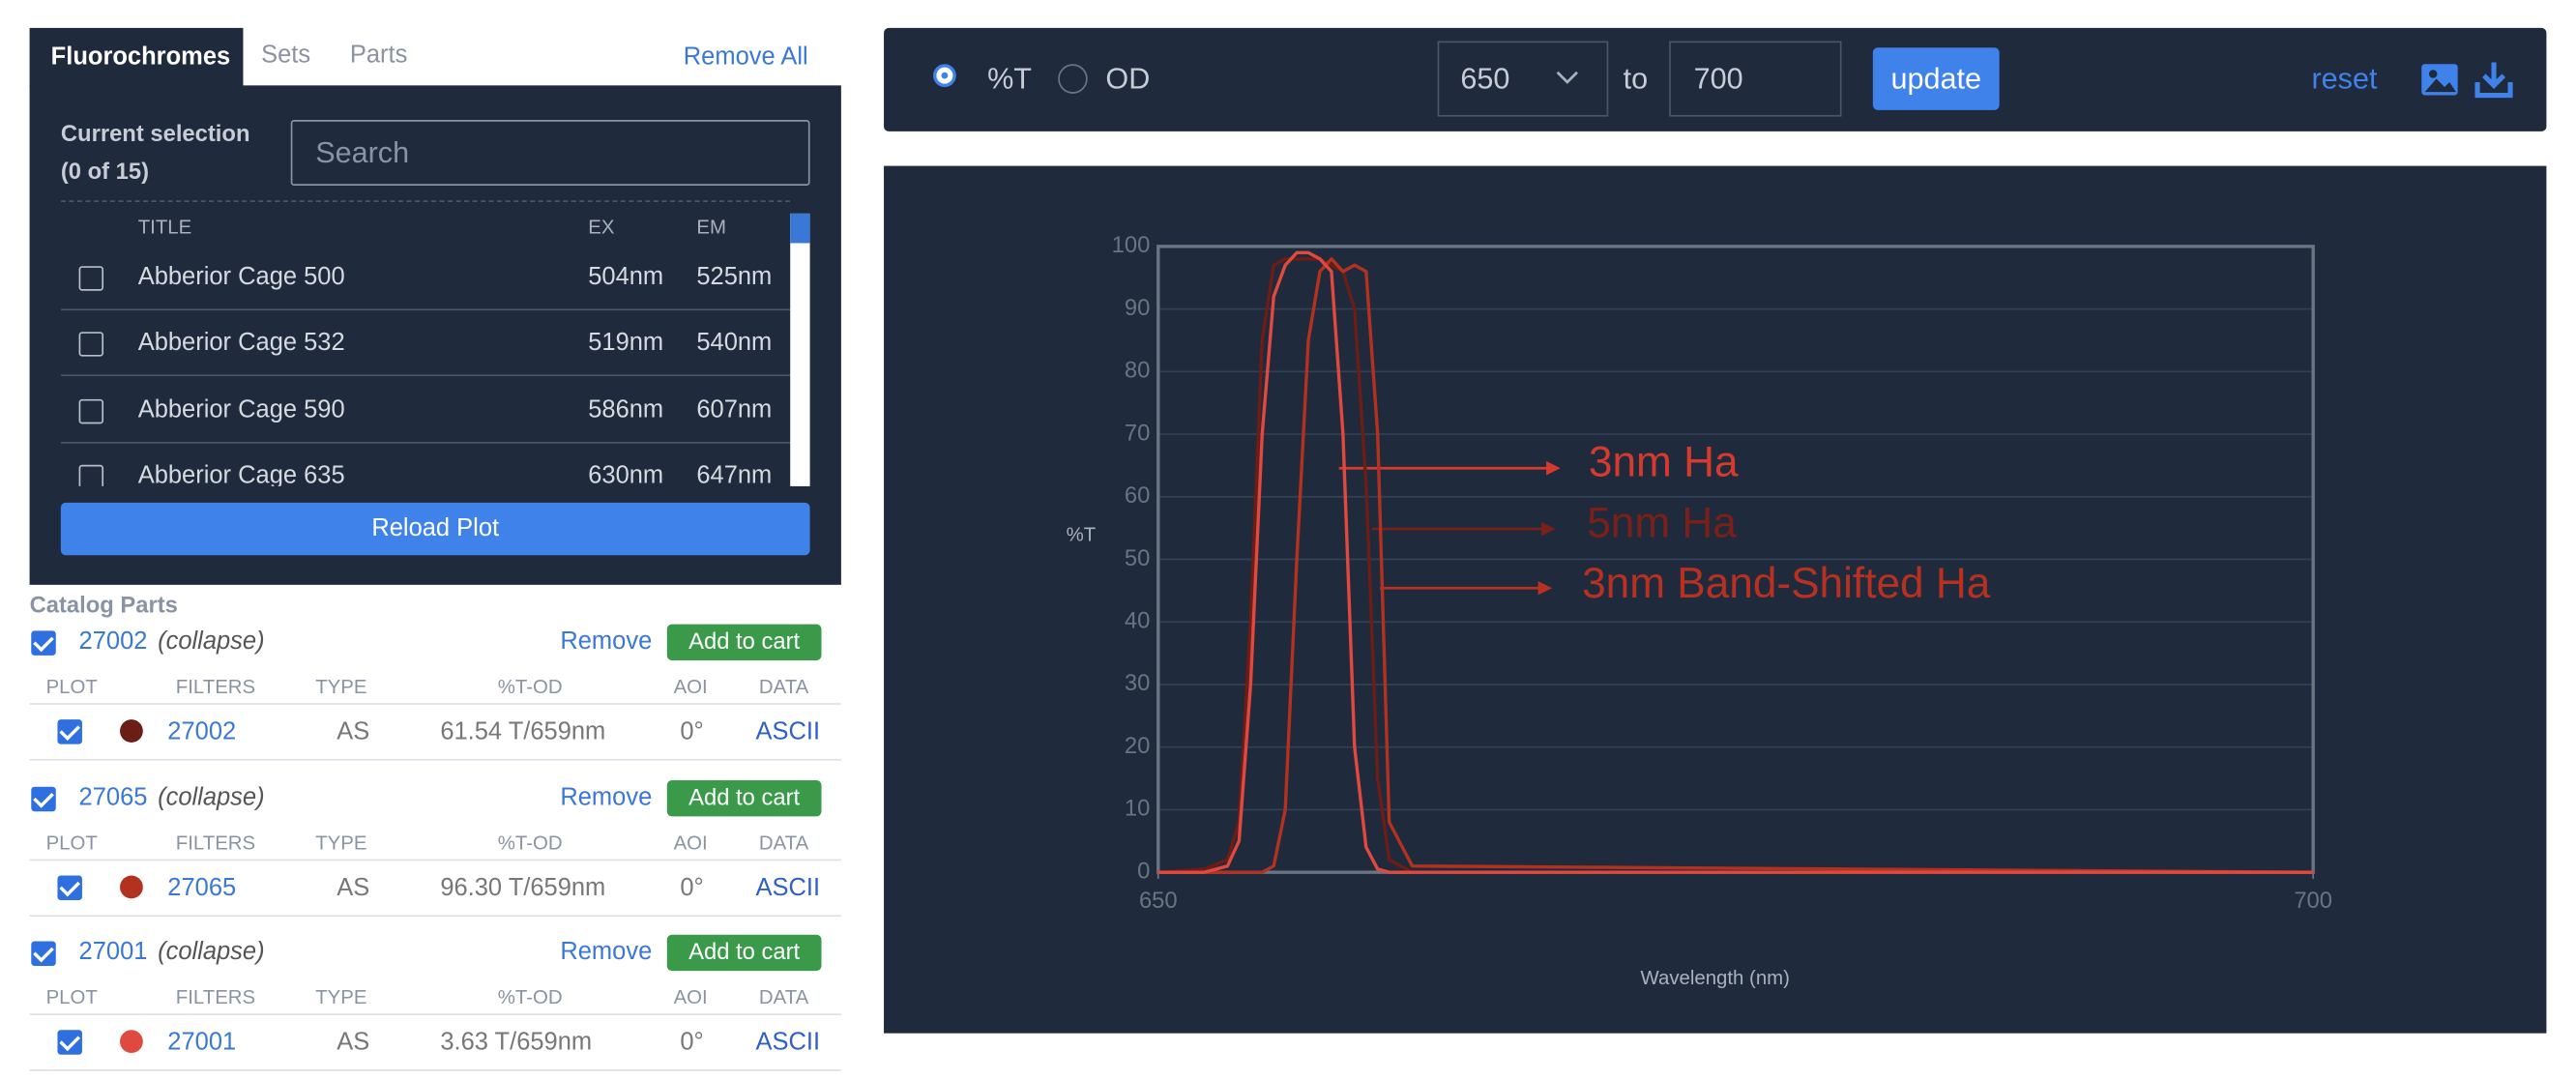  Describe the element at coordinates (1664, 461) in the screenshot. I see `annotation: 3nm Ha` at that location.